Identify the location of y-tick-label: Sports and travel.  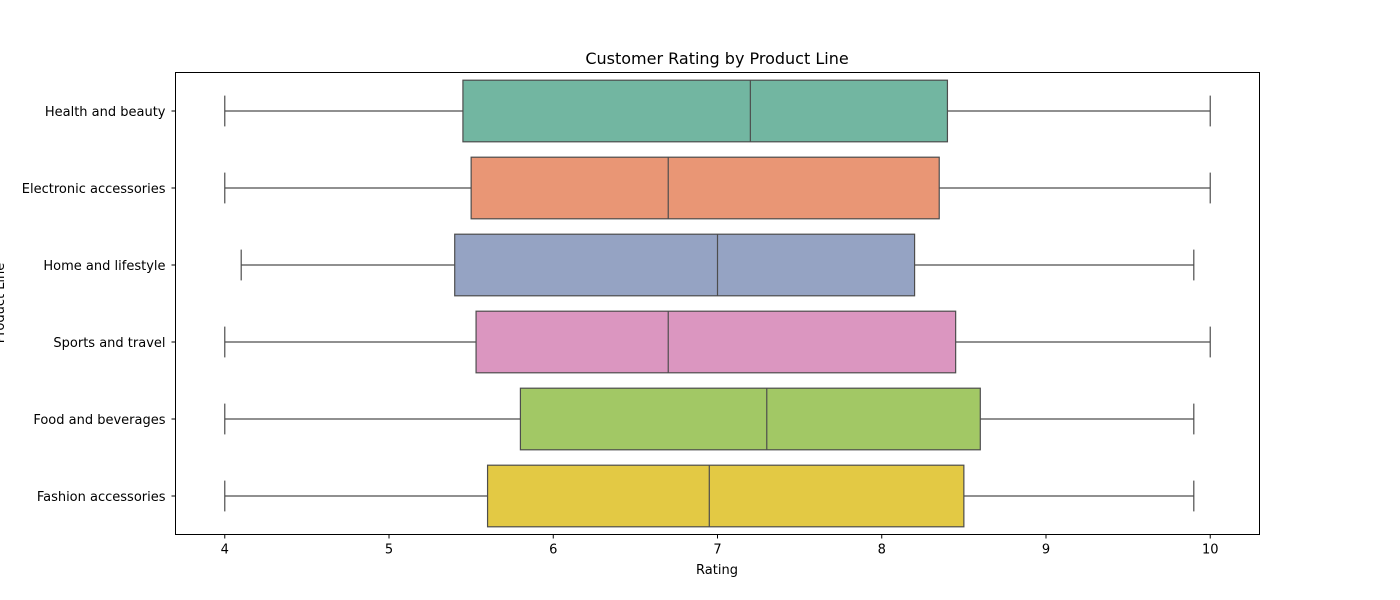
(109, 343).